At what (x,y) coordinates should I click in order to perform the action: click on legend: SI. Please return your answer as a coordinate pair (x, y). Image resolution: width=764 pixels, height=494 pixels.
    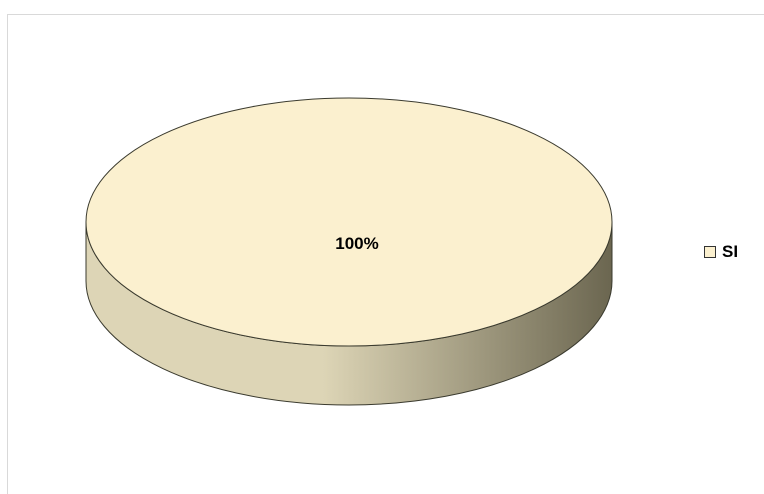
    Looking at the image, I should click on (721, 252).